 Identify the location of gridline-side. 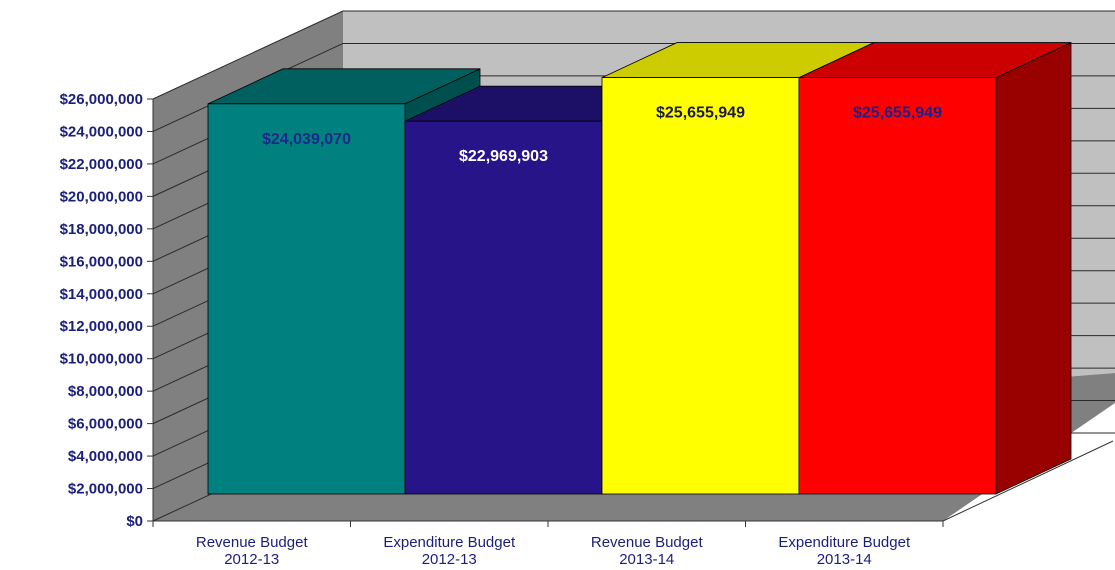
(248, 55).